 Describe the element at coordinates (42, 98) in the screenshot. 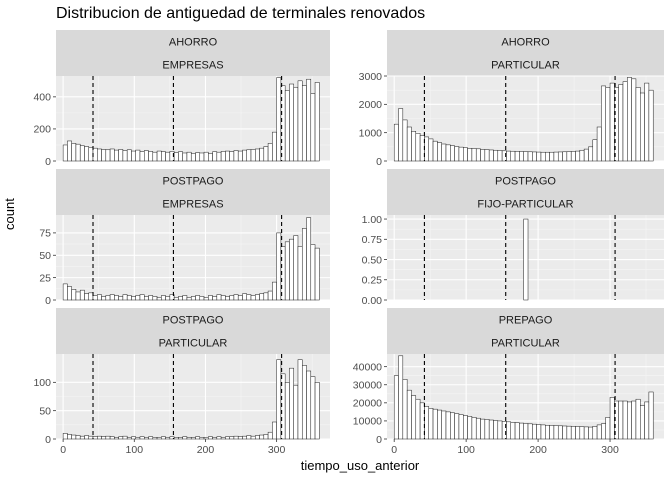

I see `y-tick-label: 400` at that location.